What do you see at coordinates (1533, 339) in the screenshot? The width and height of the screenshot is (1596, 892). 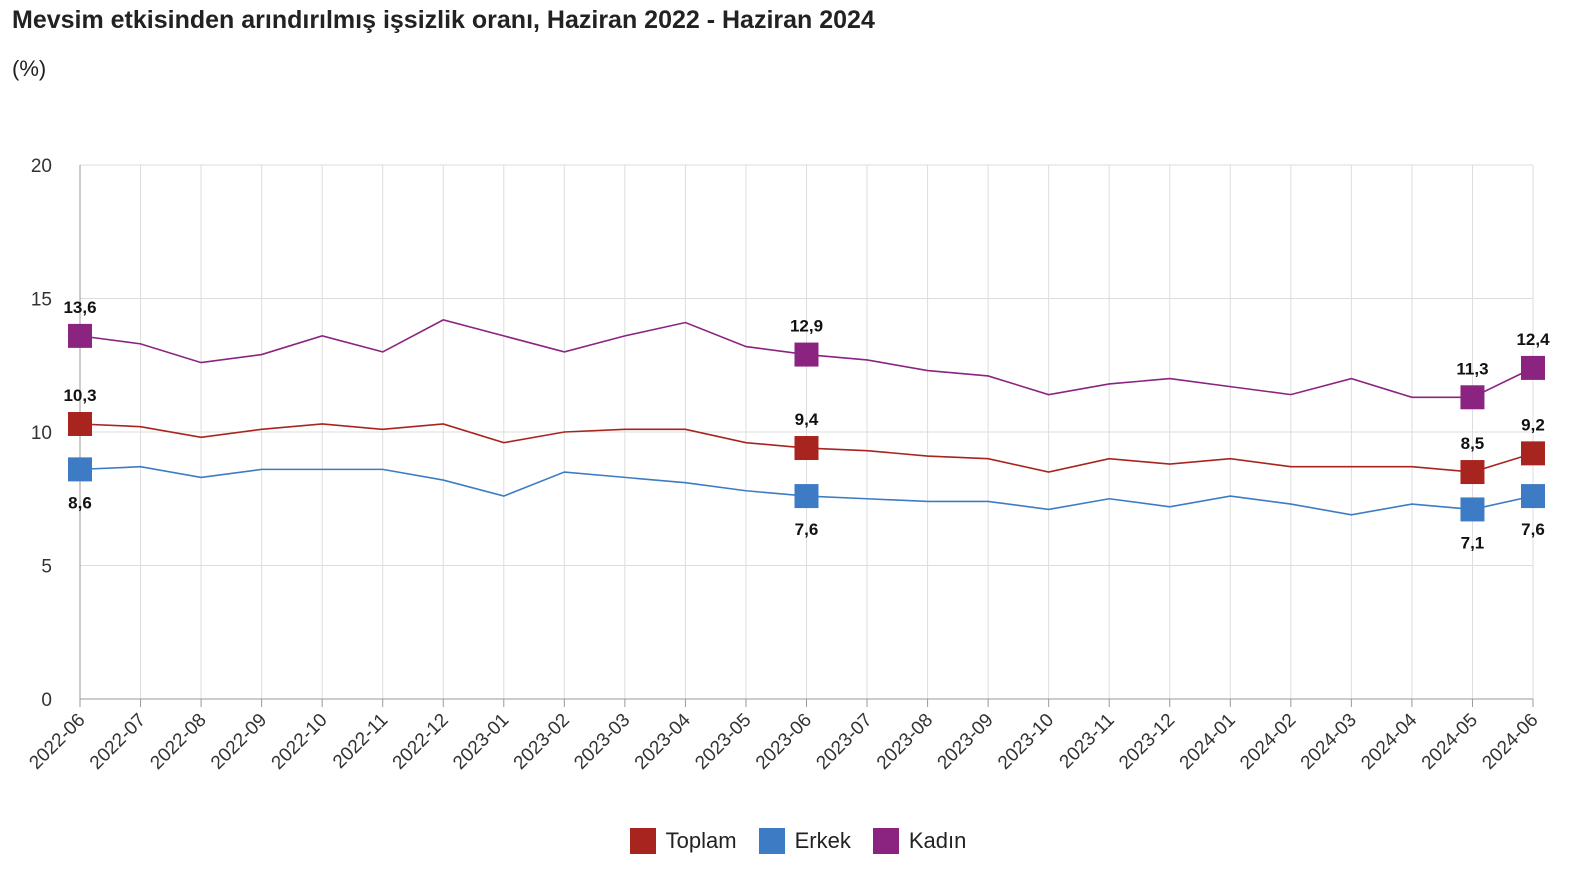 I see `data-label-kad-n: 12,4` at bounding box center [1533, 339].